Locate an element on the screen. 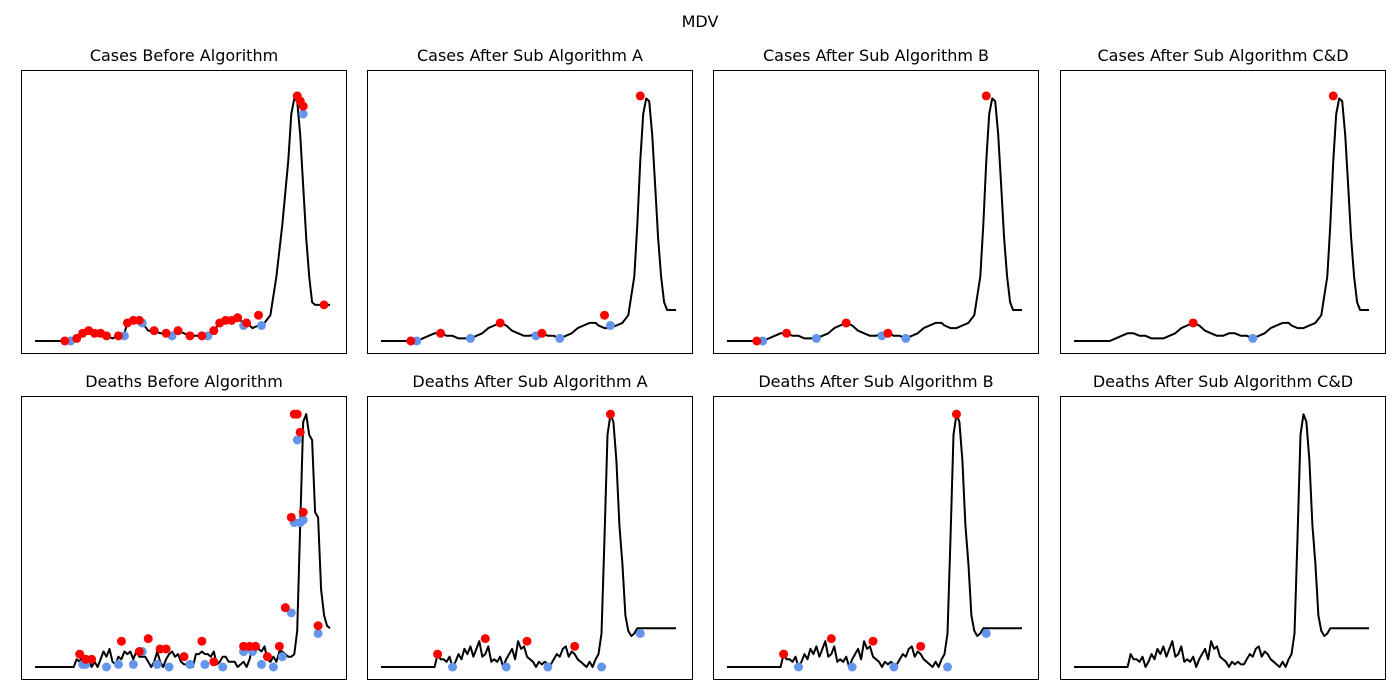 This screenshot has height=700, width=1400. subplot-2: Cases After Sub Algorithm A is located at coordinates (530, 200).